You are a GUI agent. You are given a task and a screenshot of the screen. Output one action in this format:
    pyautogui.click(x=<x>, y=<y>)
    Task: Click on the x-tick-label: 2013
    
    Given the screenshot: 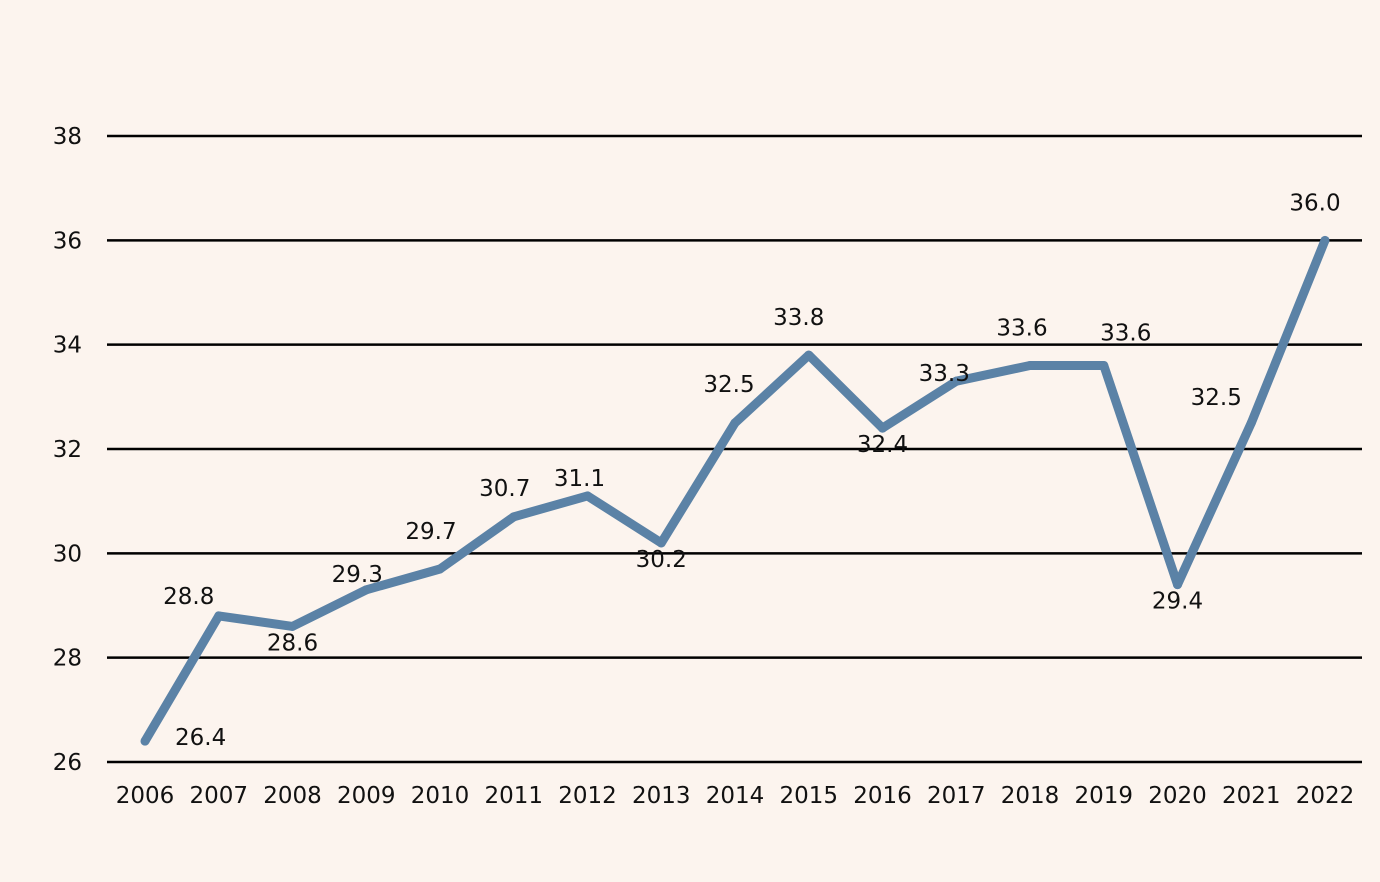 What is the action you would take?
    pyautogui.click(x=661, y=796)
    